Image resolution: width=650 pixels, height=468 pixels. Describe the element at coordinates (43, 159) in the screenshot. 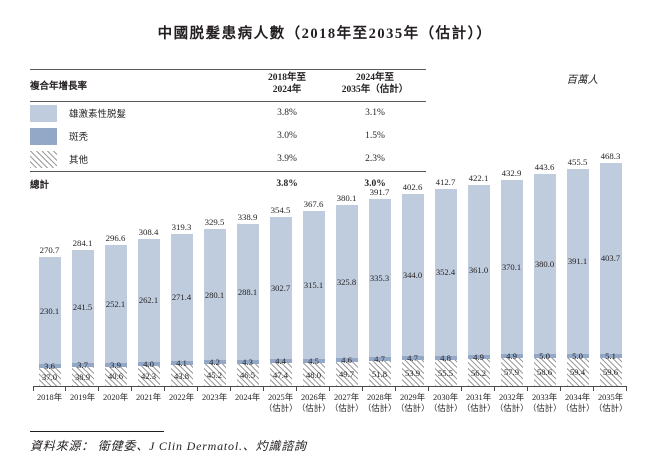

I see `hatch-swatch` at that location.